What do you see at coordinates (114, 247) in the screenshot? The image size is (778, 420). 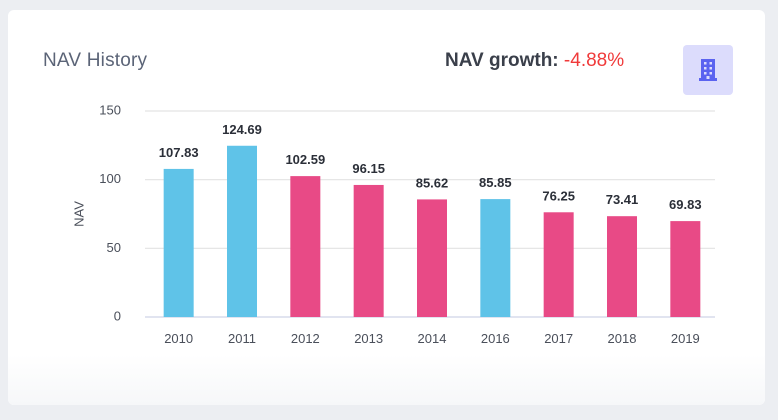 I see `y-tick-label: 50` at bounding box center [114, 247].